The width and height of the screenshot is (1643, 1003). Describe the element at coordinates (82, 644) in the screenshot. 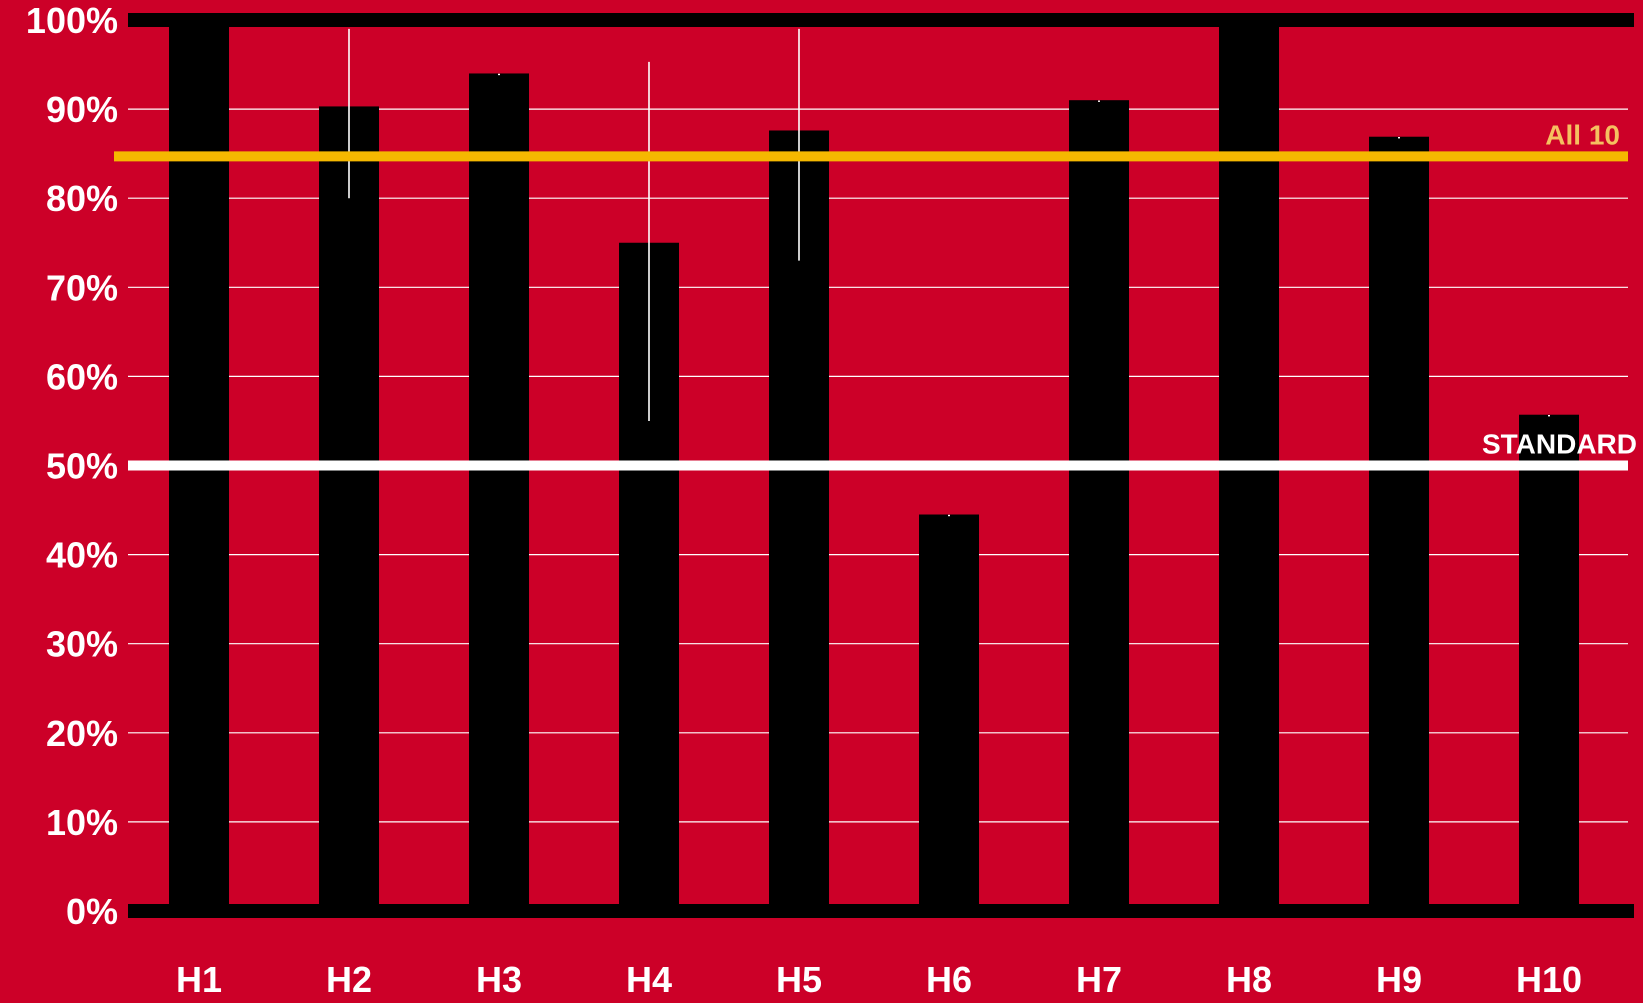

I see `y-tick-label: 30%` at that location.